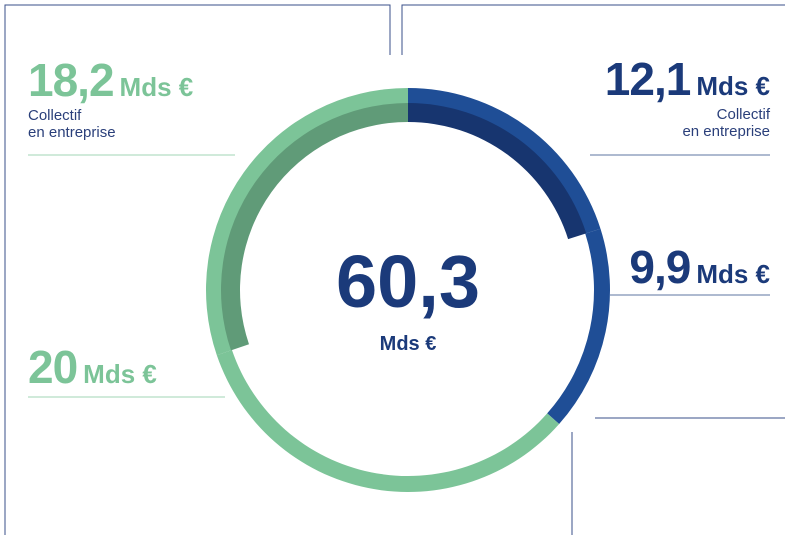  Describe the element at coordinates (593, 29) in the screenshot. I see `frame-right` at that location.